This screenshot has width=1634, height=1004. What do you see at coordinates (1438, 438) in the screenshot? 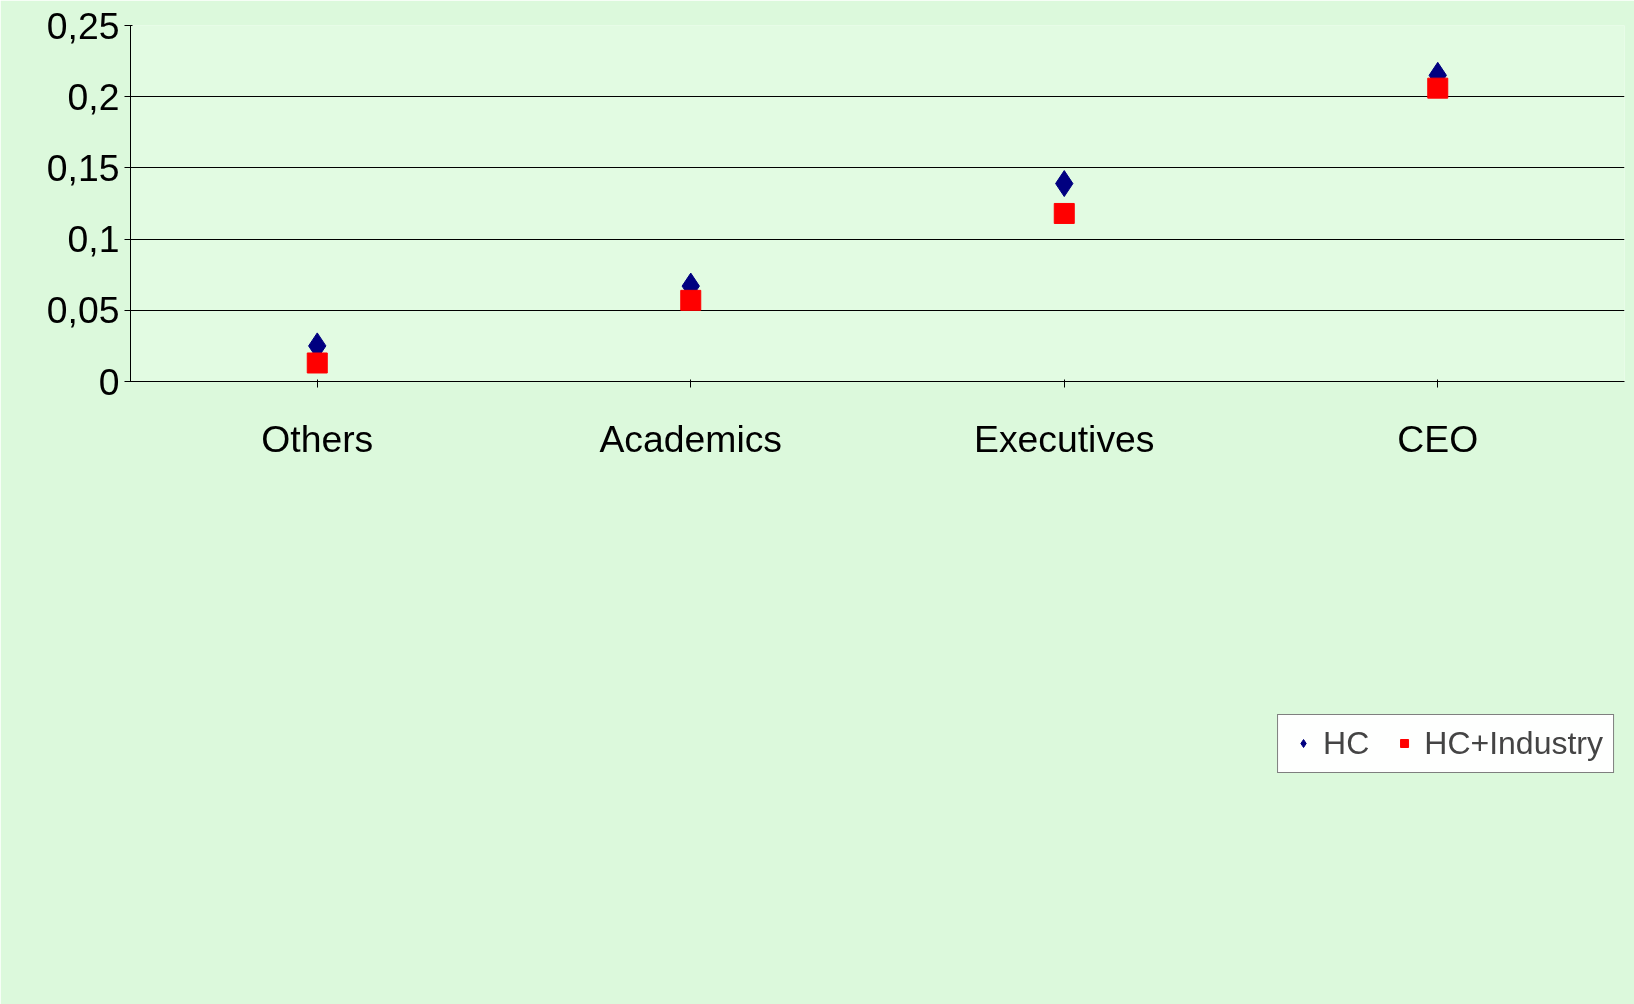
I see `x-tick-label: CEO` at bounding box center [1438, 438].